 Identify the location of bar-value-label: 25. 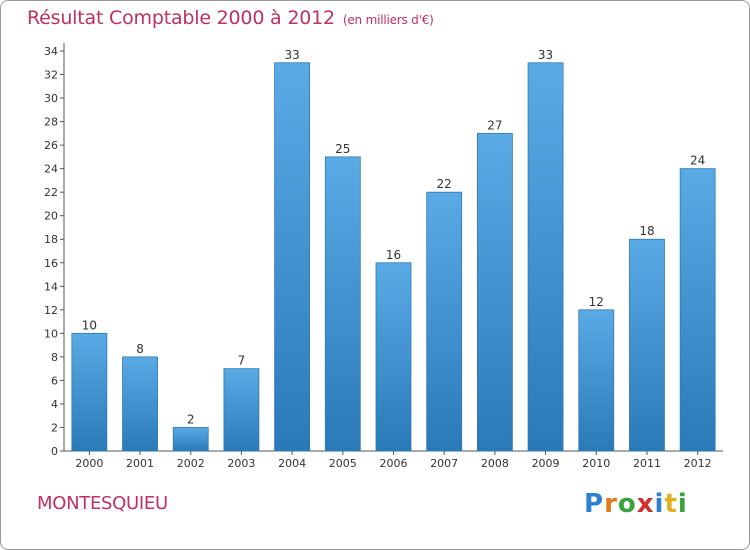
(342, 149).